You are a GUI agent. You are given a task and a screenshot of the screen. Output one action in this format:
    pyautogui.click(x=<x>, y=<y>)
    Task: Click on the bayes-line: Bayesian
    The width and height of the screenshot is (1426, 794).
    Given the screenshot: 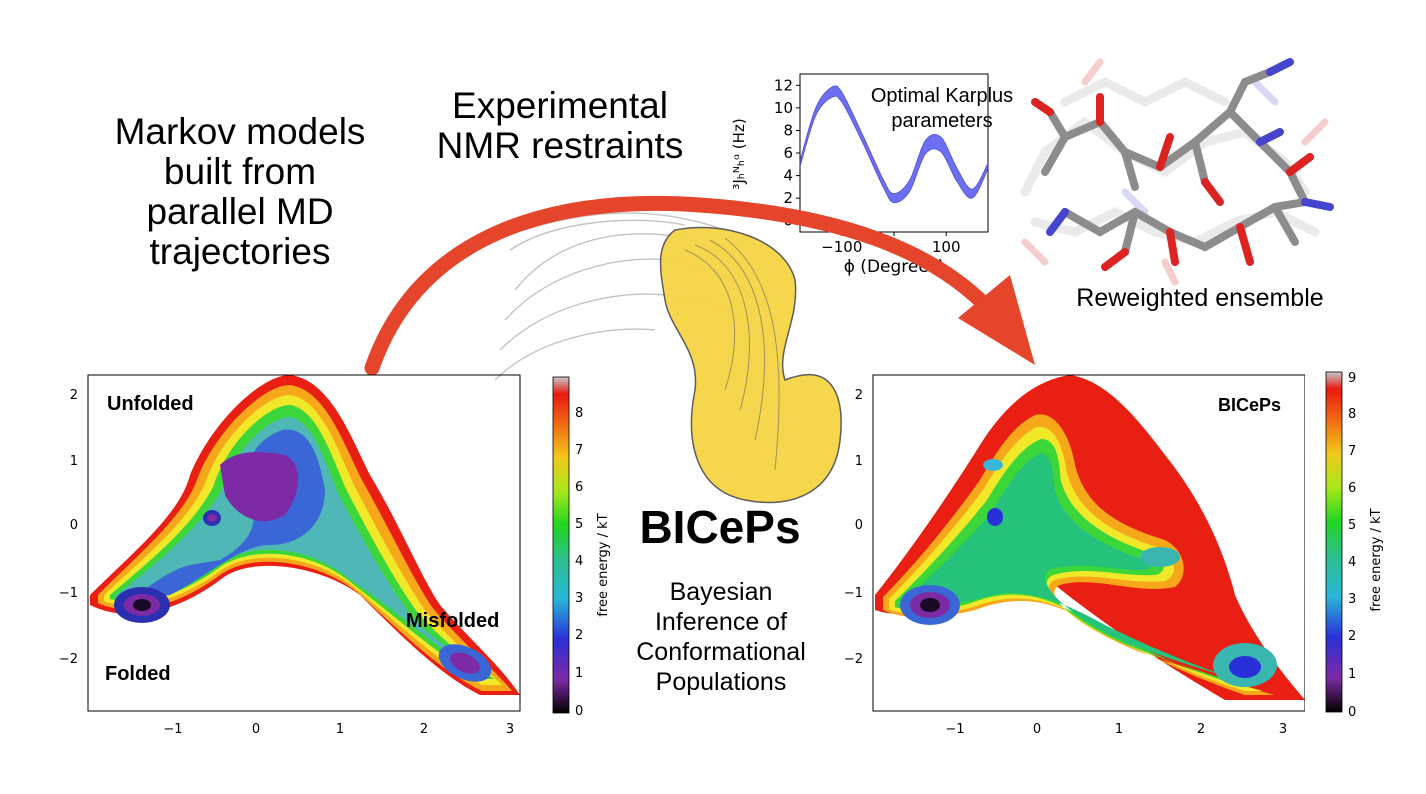 What is the action you would take?
    pyautogui.click(x=721, y=592)
    